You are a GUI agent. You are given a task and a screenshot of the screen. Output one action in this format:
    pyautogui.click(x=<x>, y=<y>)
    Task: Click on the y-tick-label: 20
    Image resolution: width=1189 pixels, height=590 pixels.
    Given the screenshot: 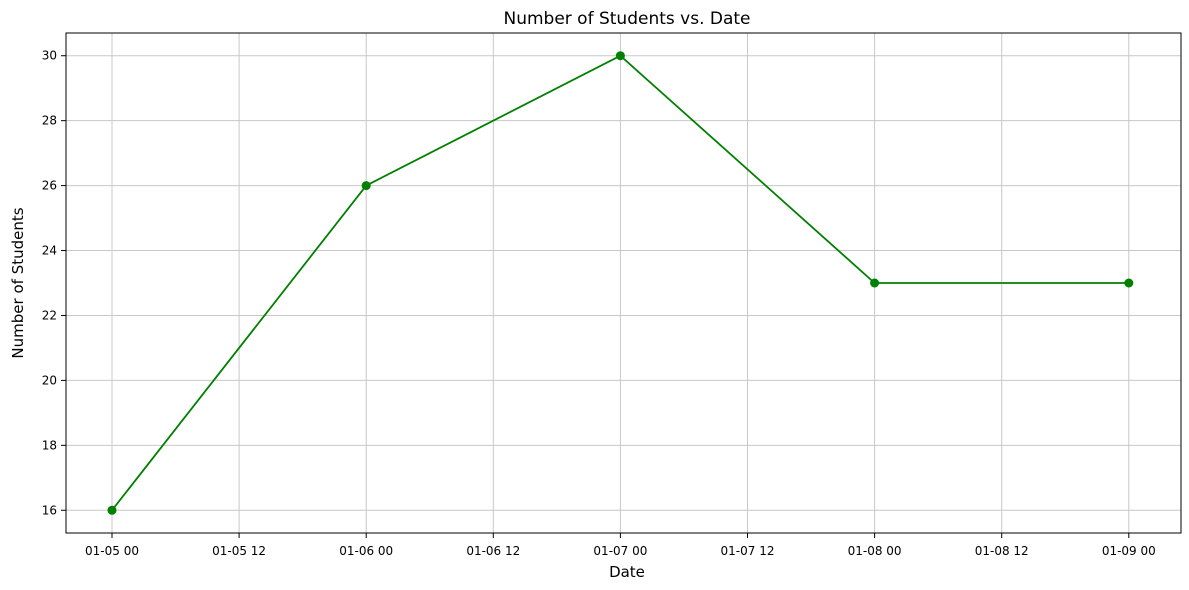 What is the action you would take?
    pyautogui.click(x=49, y=380)
    